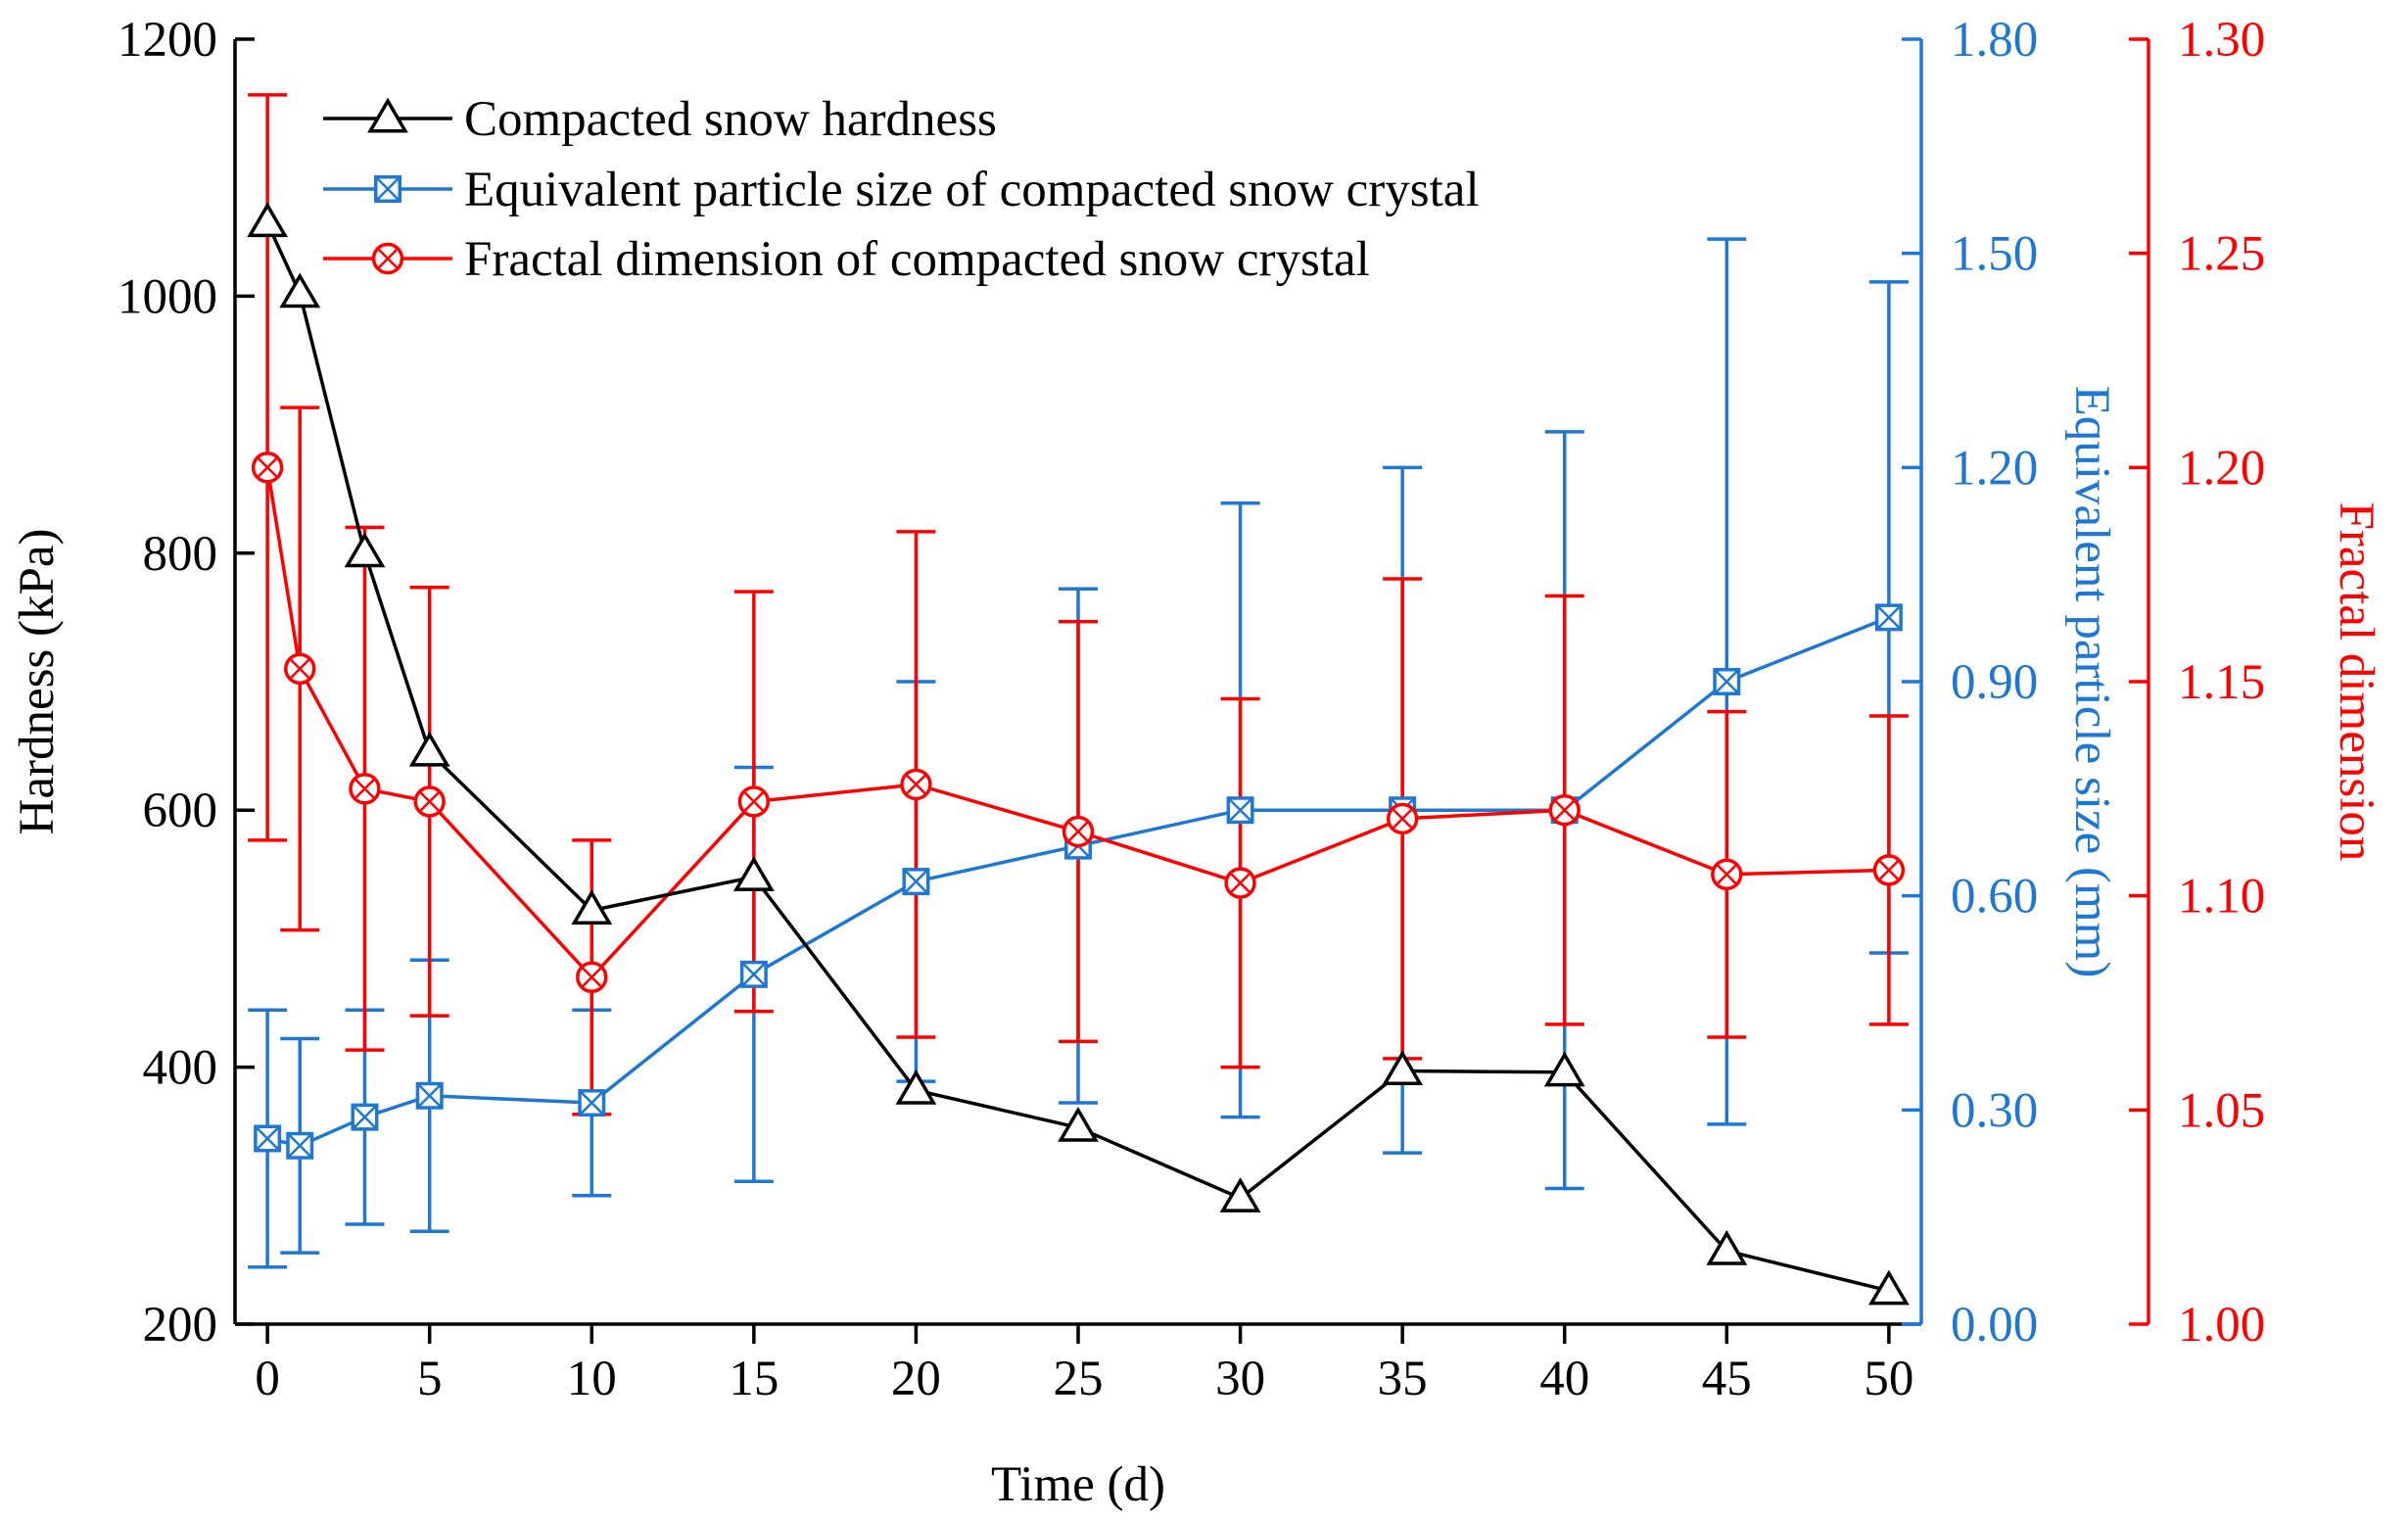 The width and height of the screenshot is (2408, 1521). I want to click on hardness-tick-label: 400, so click(181, 1068).